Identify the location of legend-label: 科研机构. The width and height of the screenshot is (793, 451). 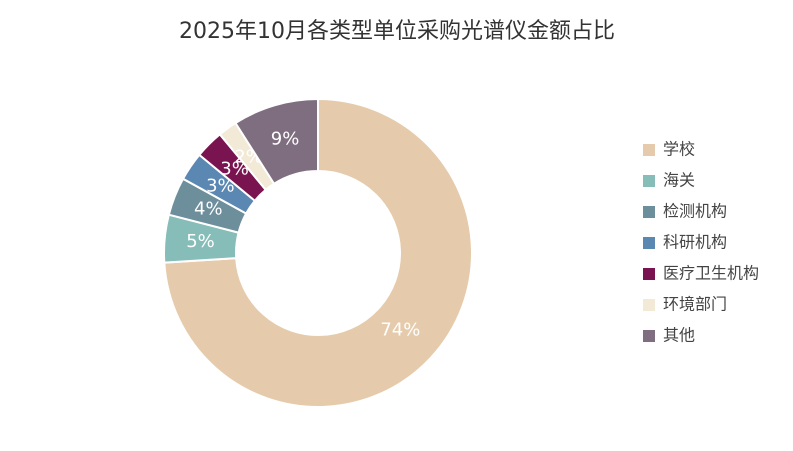
(695, 242).